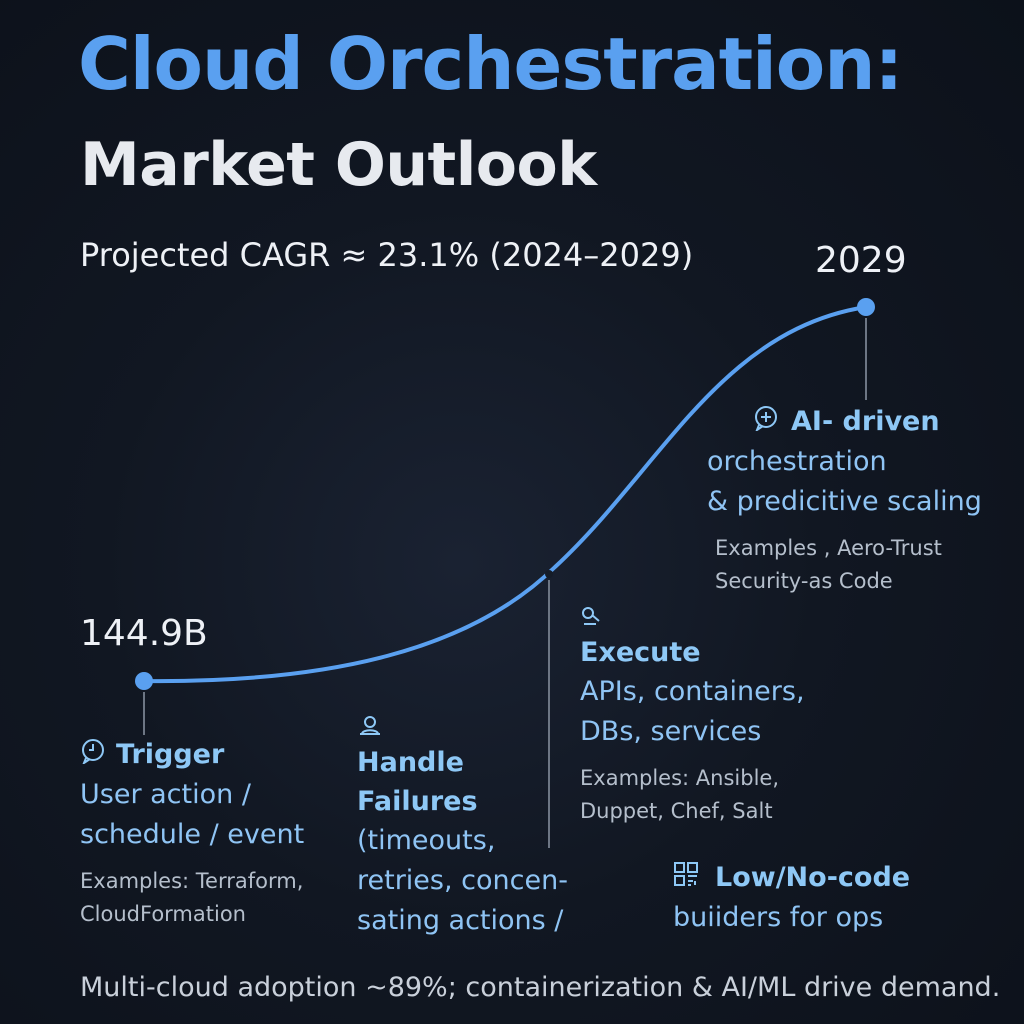 This screenshot has width=1024, height=1024. What do you see at coordinates (680, 794) in the screenshot?
I see `execute-examples: Examples: Ansible, Duppet, Chef, Salt` at bounding box center [680, 794].